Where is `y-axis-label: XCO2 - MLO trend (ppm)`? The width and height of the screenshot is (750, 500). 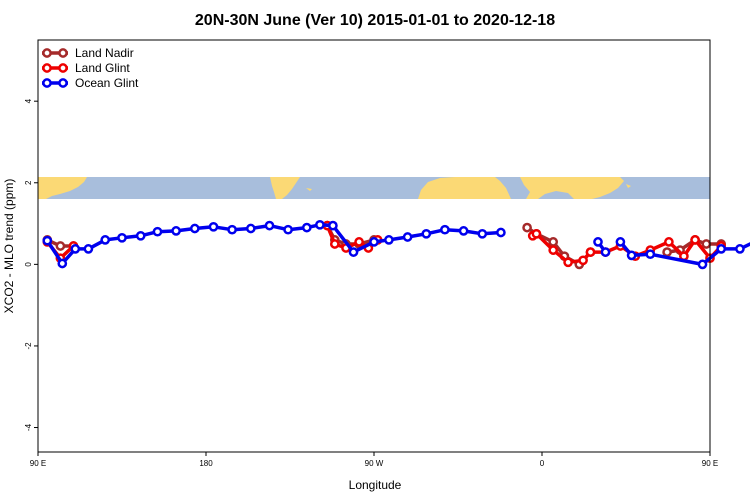 y-axis-label: XCO2 - MLO trend (ppm) is located at coordinates (9, 246).